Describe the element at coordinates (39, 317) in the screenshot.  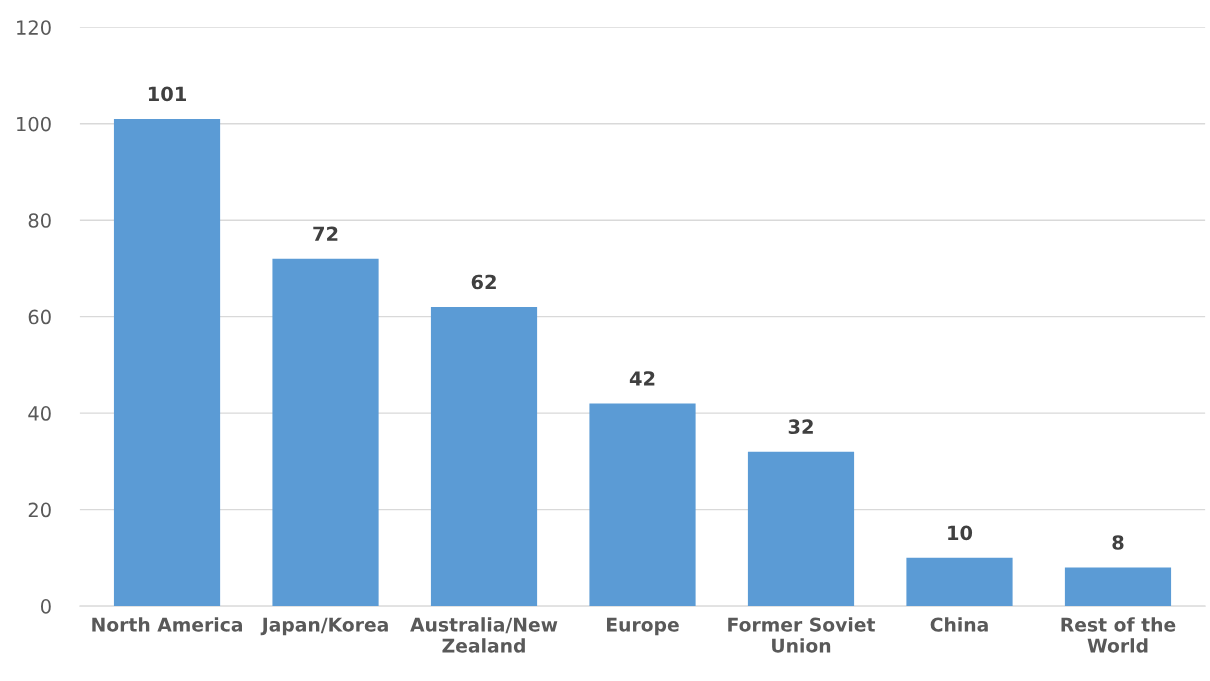
I see `y-tick-label: 60` at that location.